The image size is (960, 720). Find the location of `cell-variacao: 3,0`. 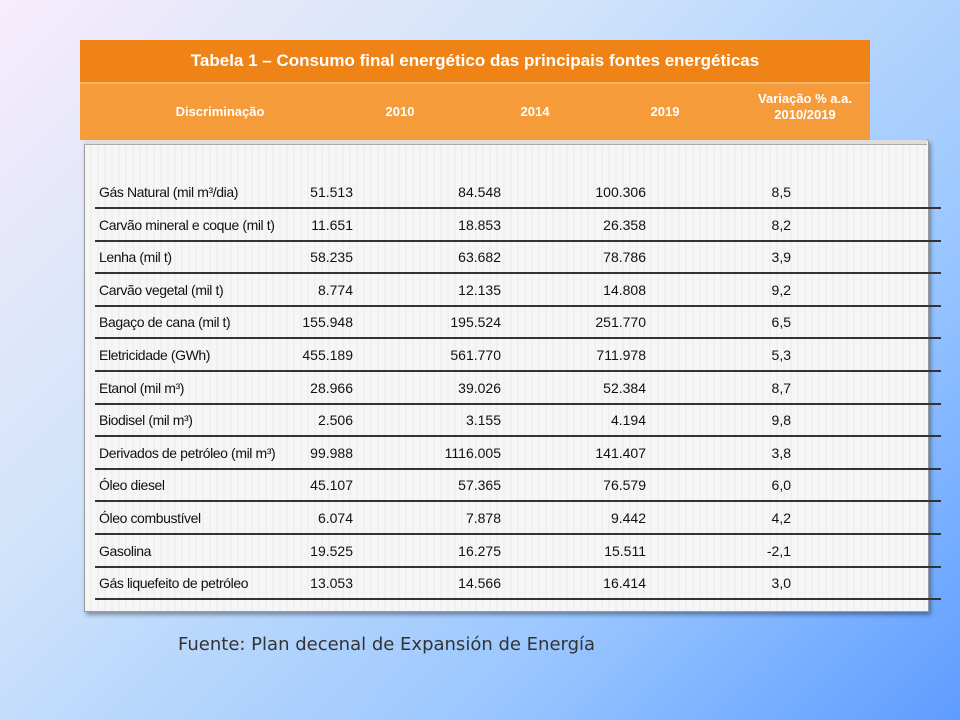

cell-variacao: 3,0 is located at coordinates (781, 583).